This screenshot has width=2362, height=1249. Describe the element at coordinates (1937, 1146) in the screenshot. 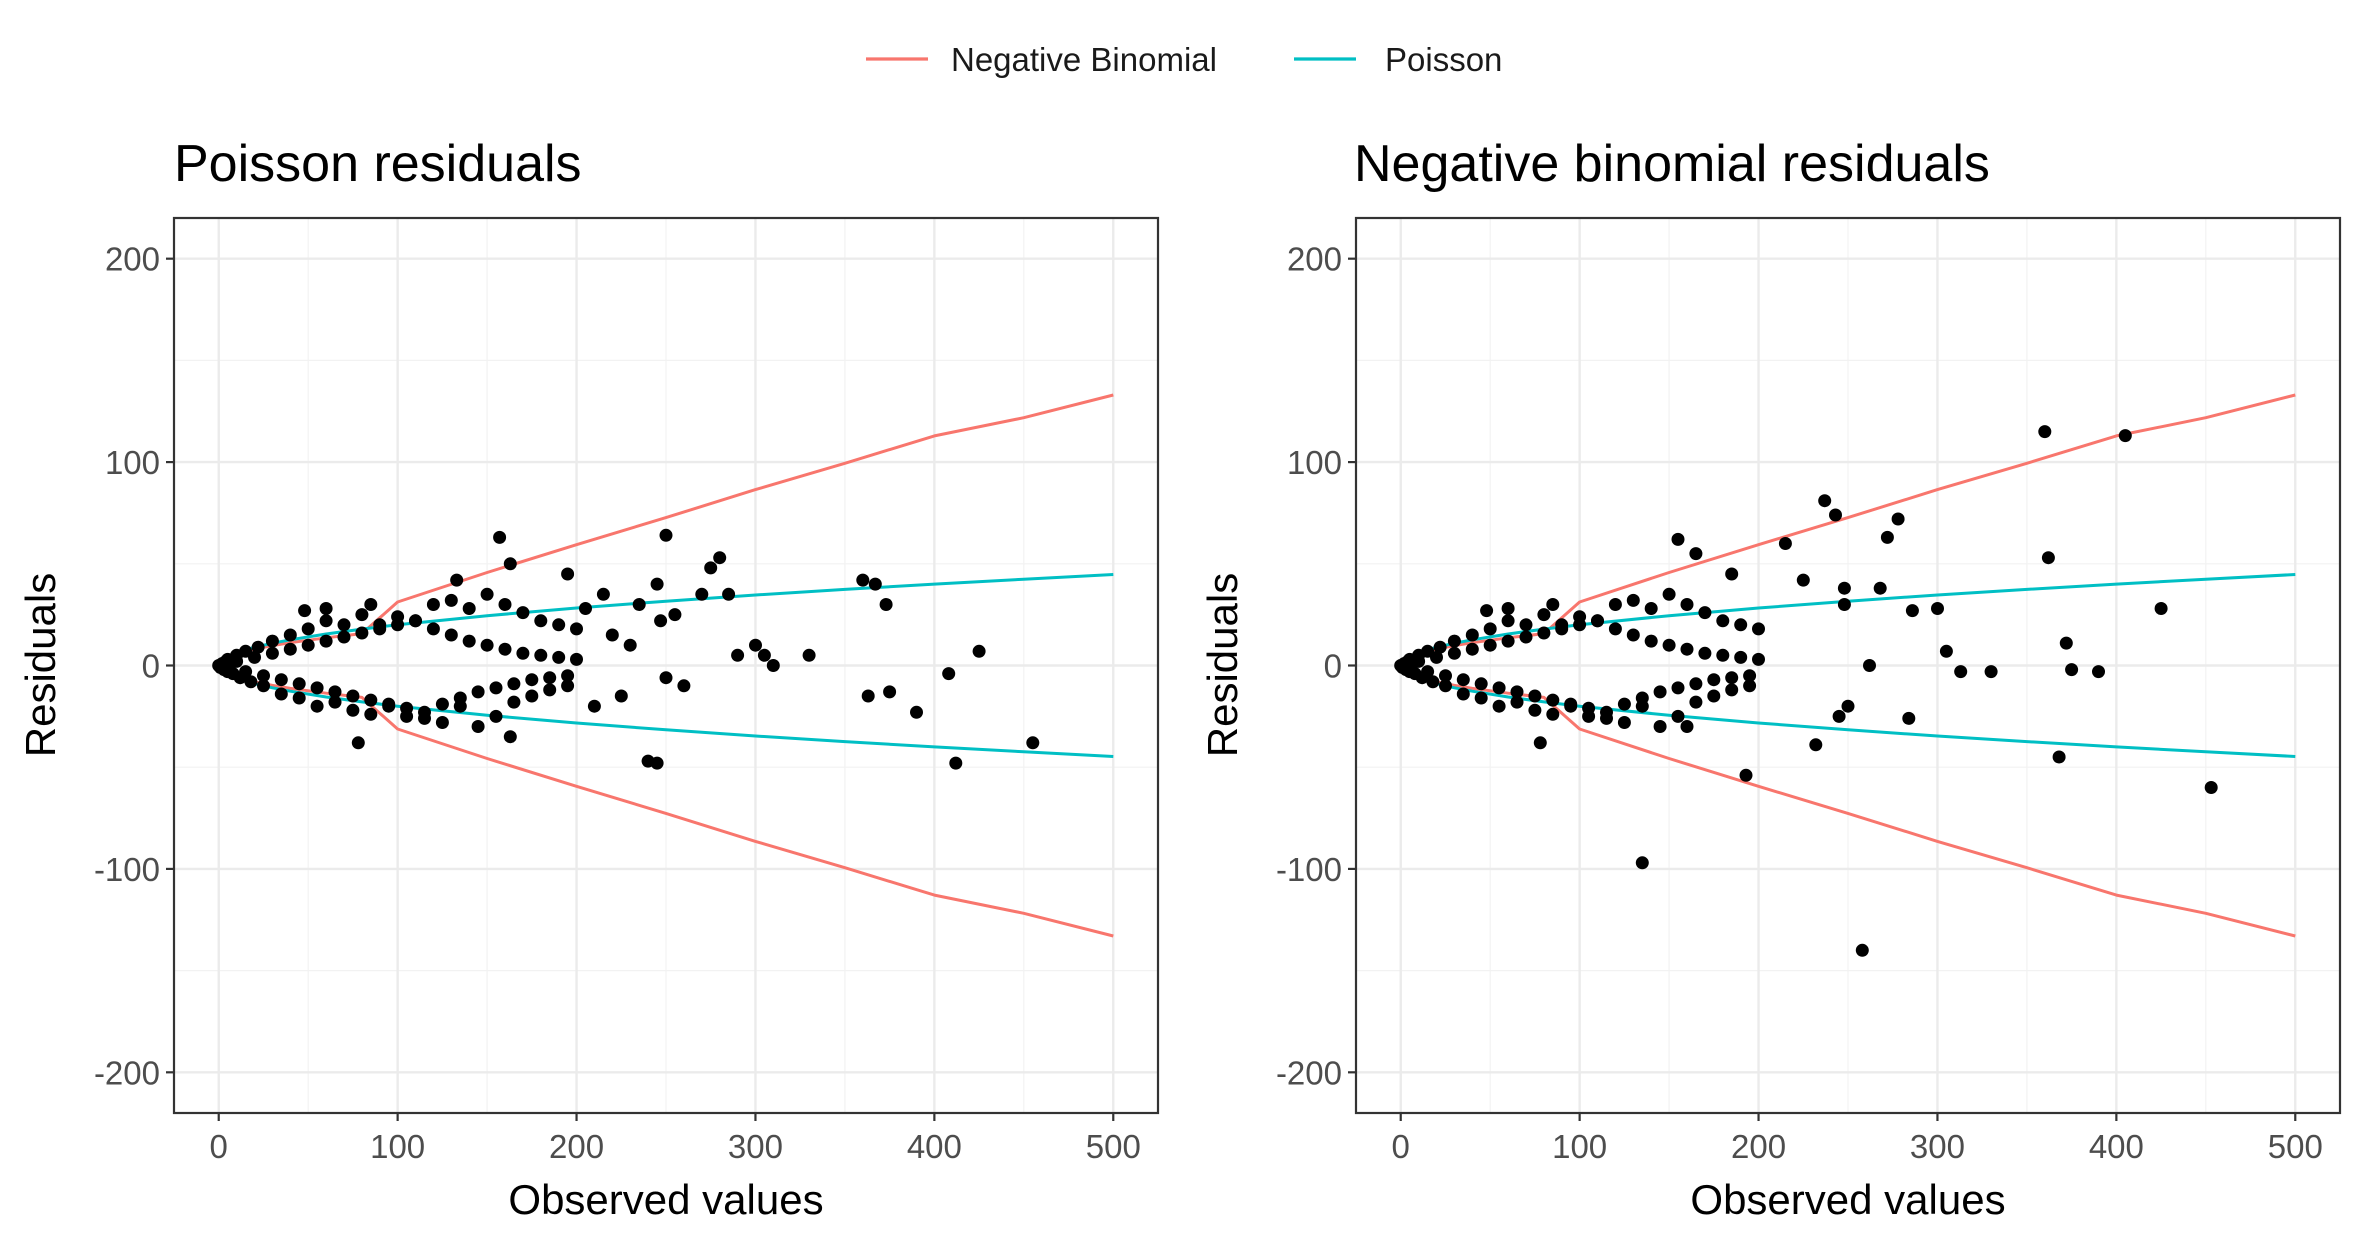

I see `x-tick-label: 300` at that location.